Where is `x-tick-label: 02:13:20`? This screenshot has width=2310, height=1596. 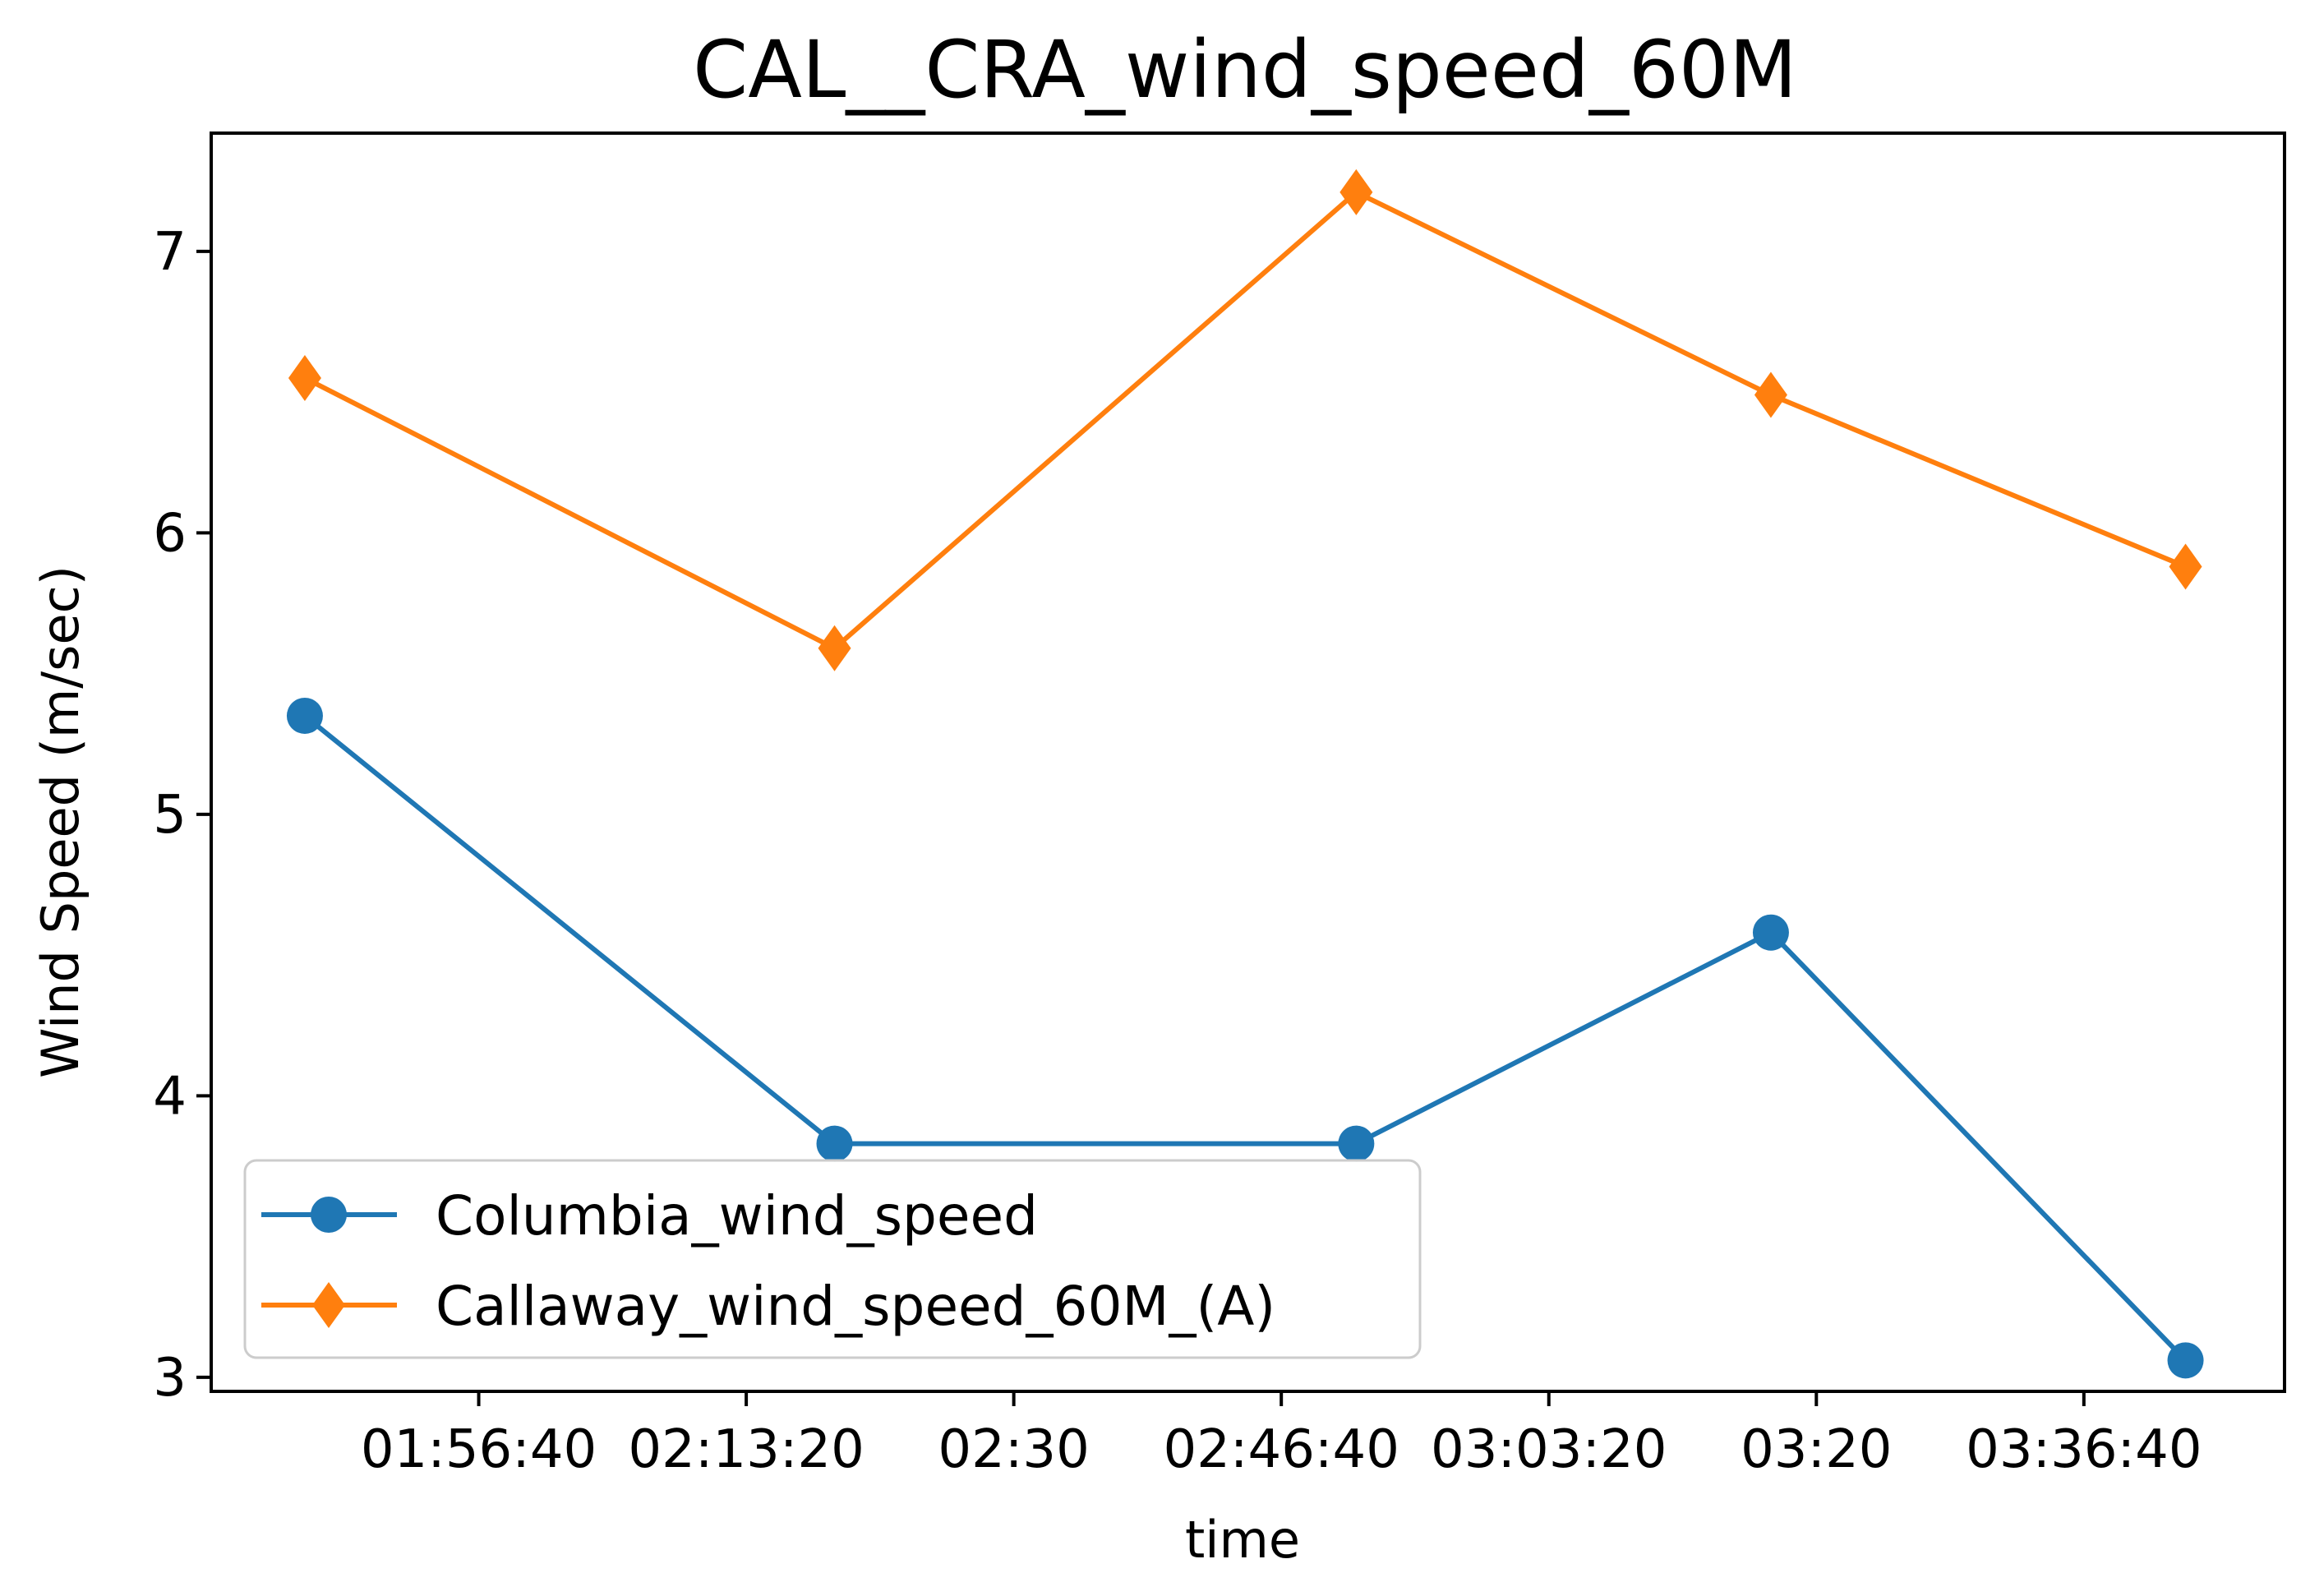
x-tick-label: 02:13:20 is located at coordinates (746, 1450).